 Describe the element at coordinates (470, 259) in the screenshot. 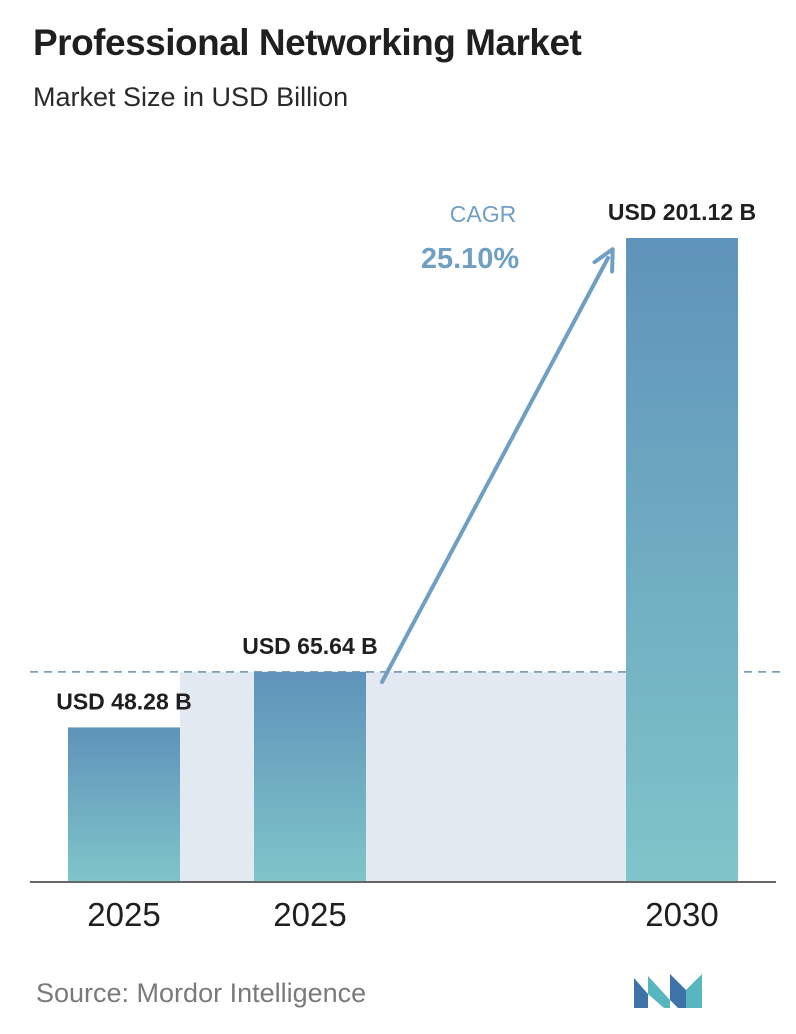

I see `cagr-value: 25.10%` at that location.